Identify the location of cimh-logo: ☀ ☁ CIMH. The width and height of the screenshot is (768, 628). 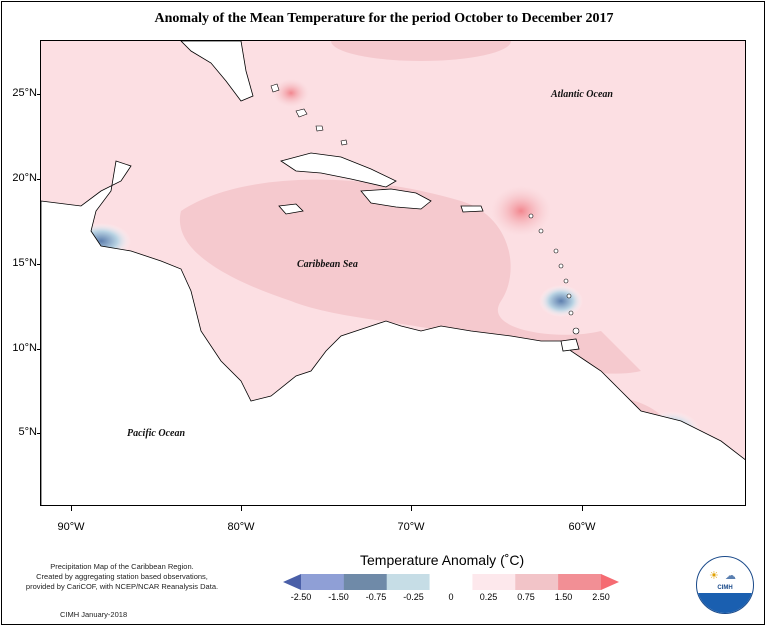
(725, 585).